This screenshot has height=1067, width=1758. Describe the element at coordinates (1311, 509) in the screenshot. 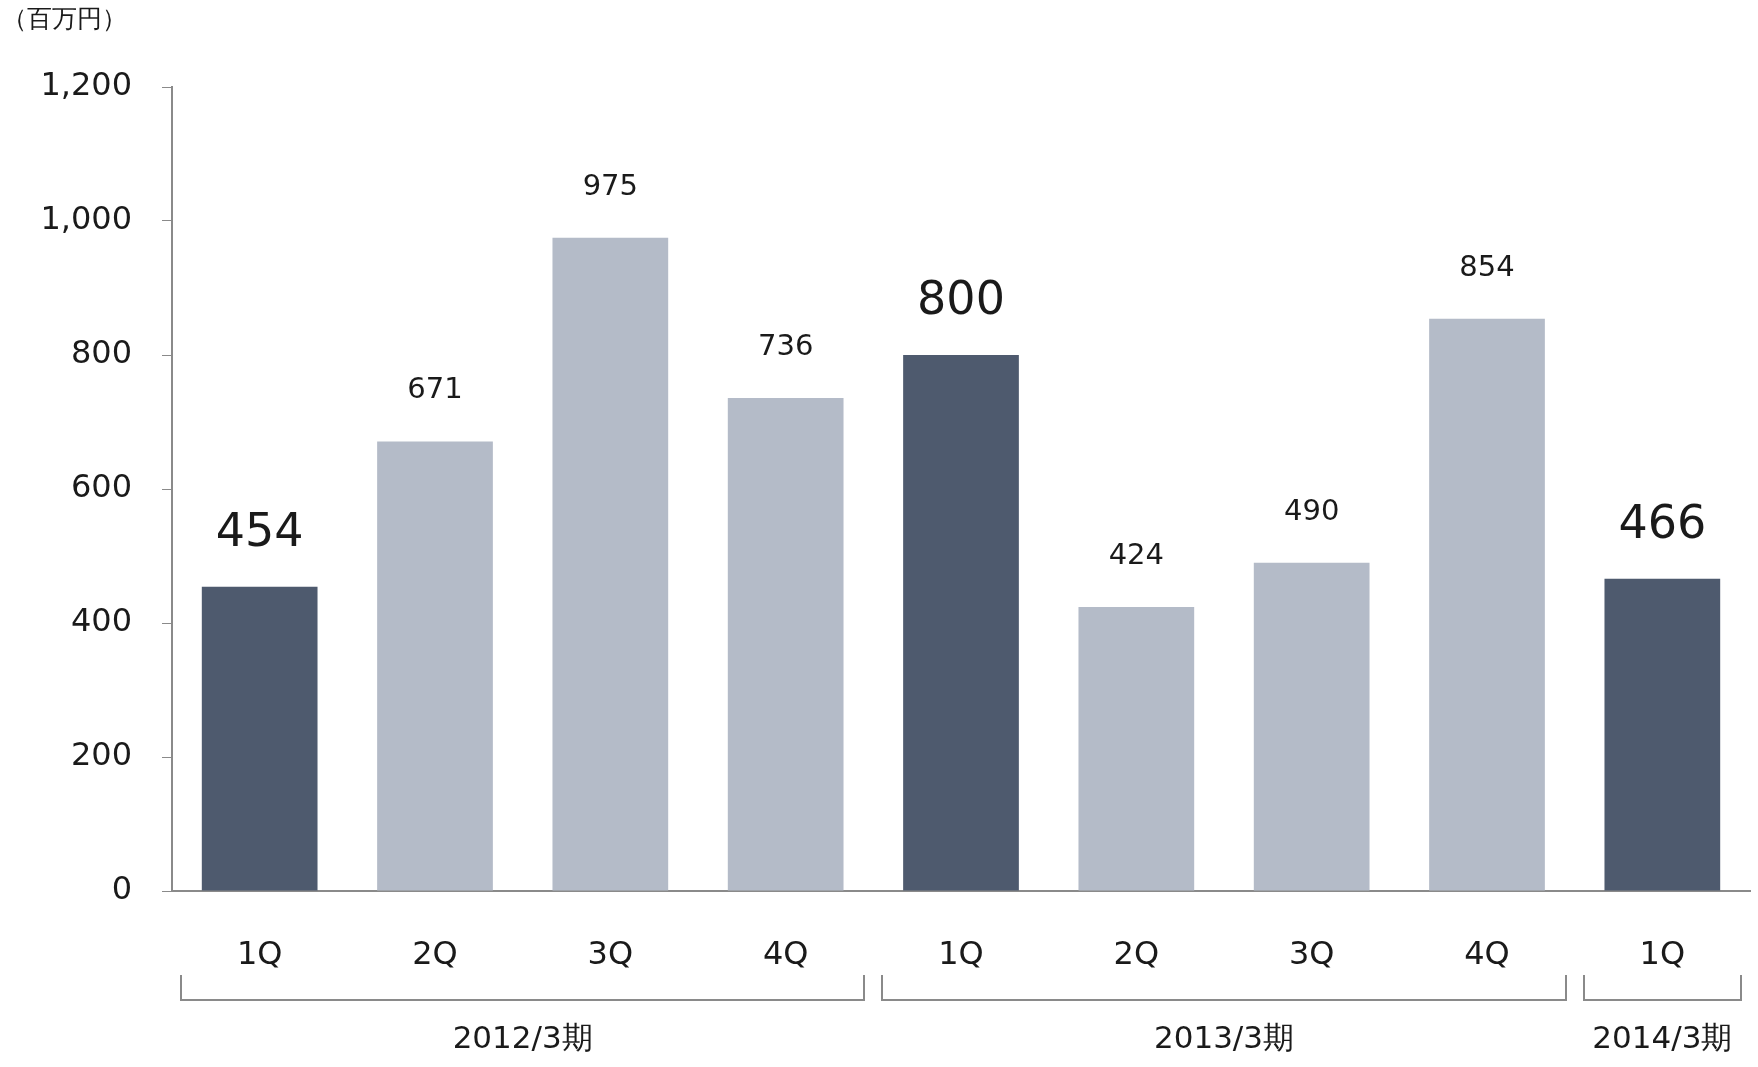

I see `data-label: 490` at that location.